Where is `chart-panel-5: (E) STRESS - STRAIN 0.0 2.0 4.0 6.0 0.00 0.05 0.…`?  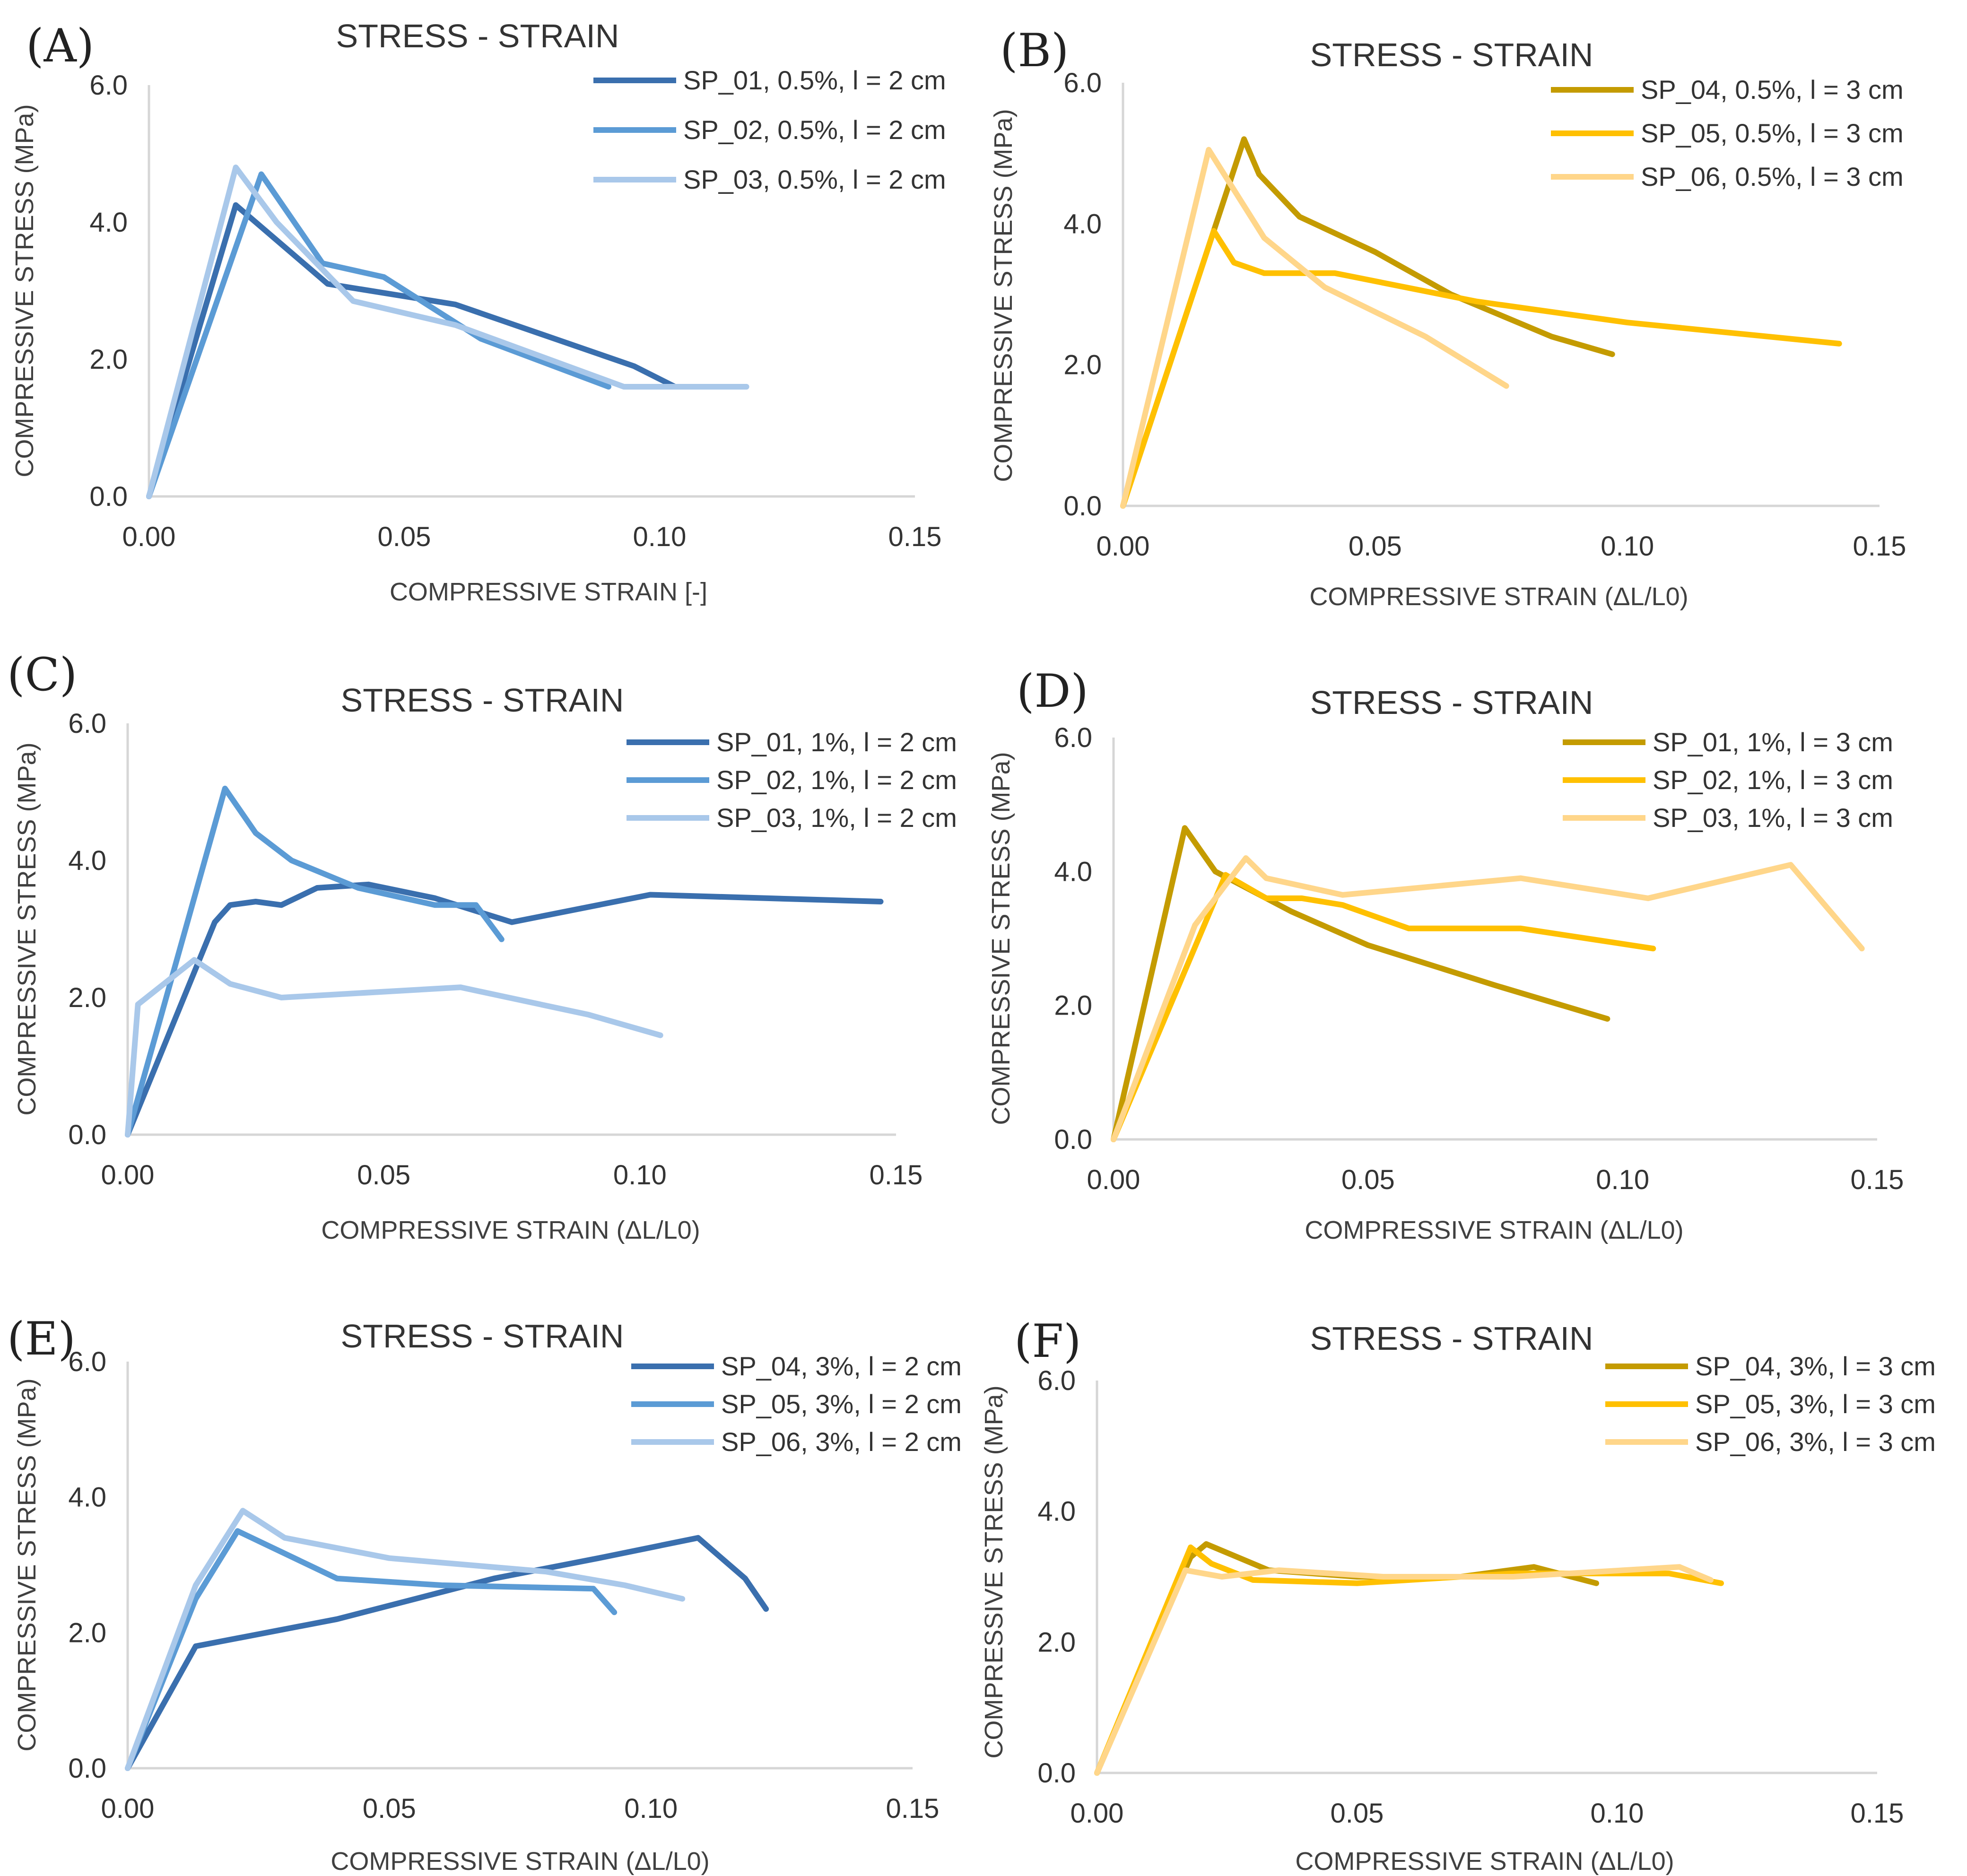 chart-panel-5: (E) STRESS - STRAIN 0.0 2.0 4.0 6.0 0.00 0.05 0.… is located at coordinates (484, 1594).